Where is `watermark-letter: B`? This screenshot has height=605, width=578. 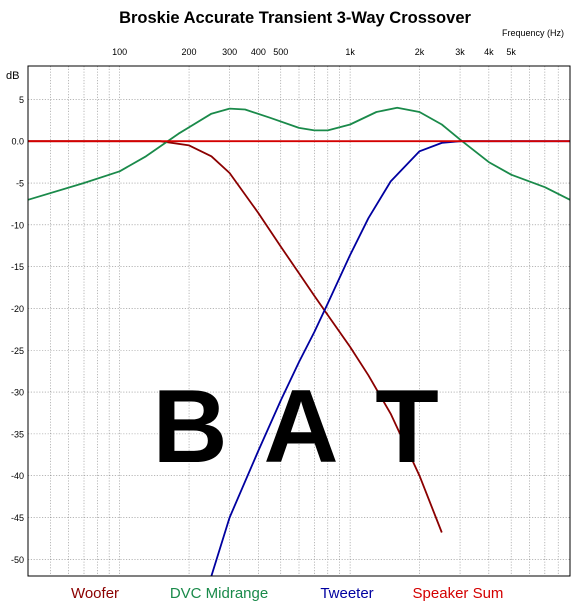 watermark-letter: B is located at coordinates (189, 427).